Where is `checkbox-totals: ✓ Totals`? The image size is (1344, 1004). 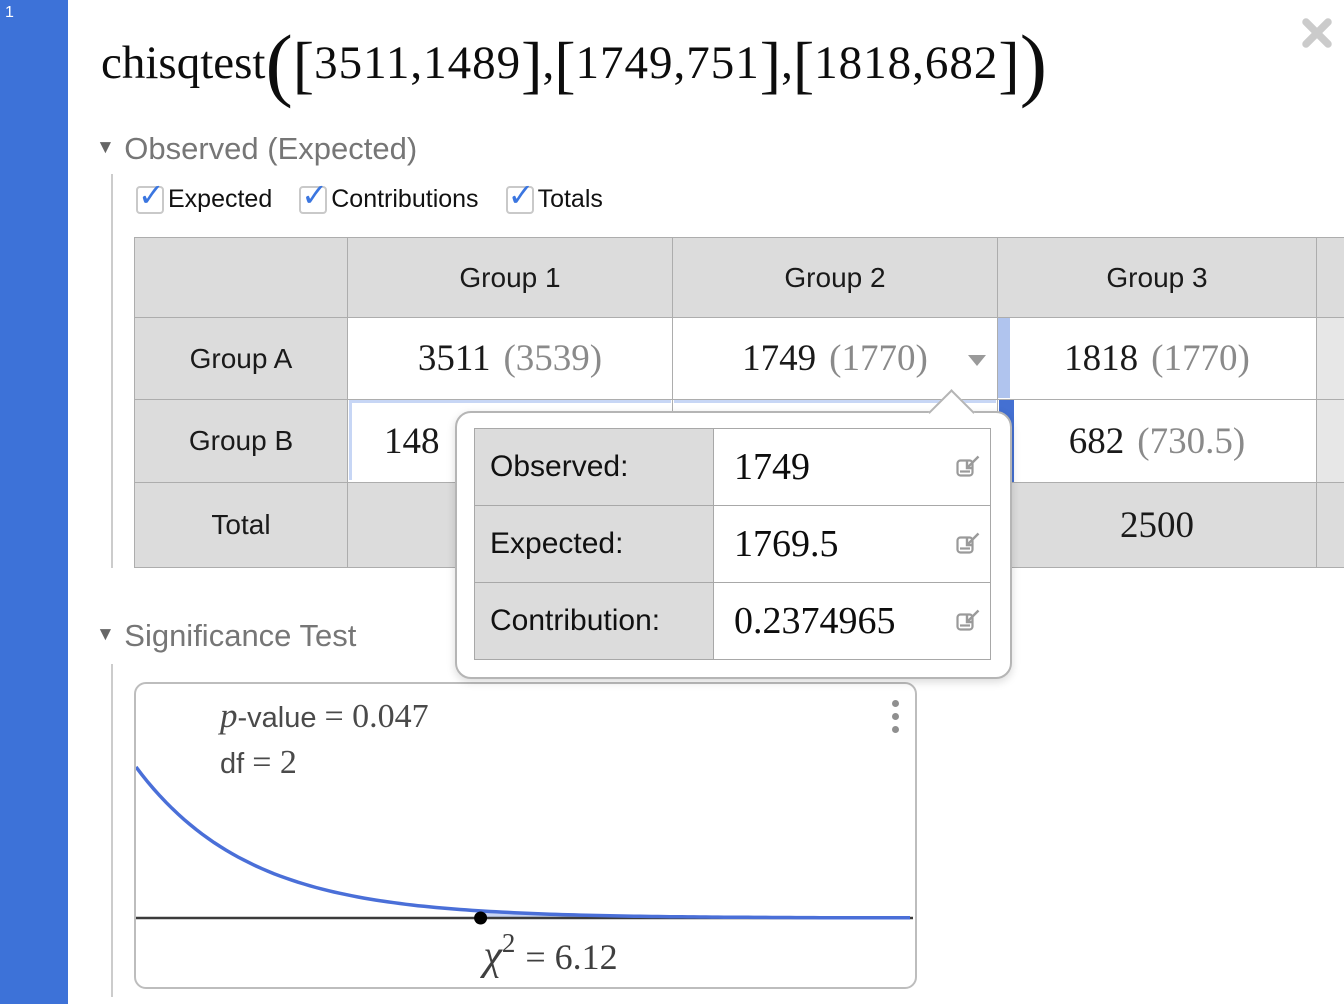
checkbox-totals: ✓ Totals is located at coordinates (554, 195).